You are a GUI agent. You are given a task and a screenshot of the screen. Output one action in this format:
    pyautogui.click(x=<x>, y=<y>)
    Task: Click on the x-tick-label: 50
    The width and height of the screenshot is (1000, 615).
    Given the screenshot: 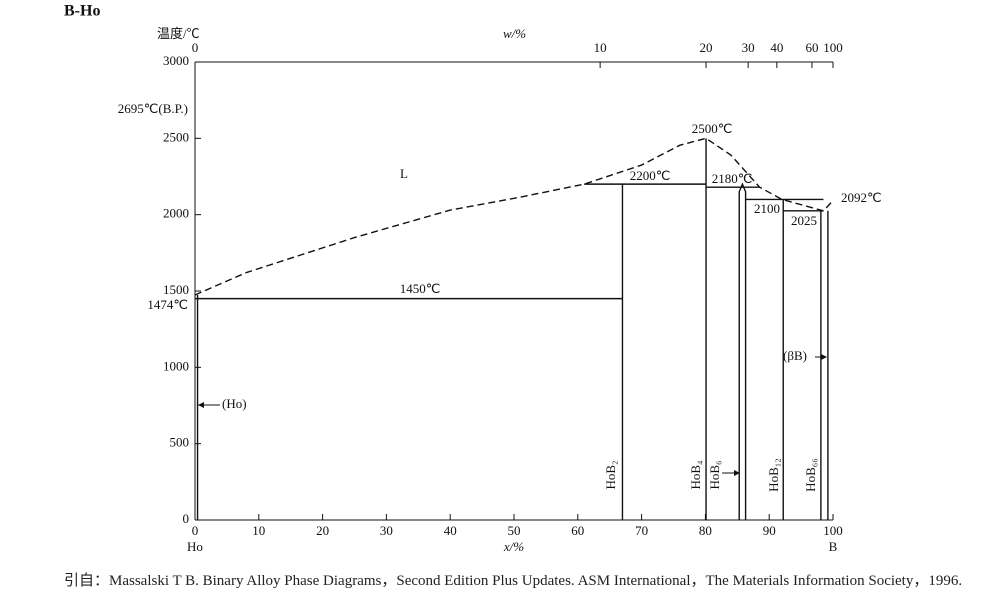 What is the action you would take?
    pyautogui.click(x=514, y=530)
    